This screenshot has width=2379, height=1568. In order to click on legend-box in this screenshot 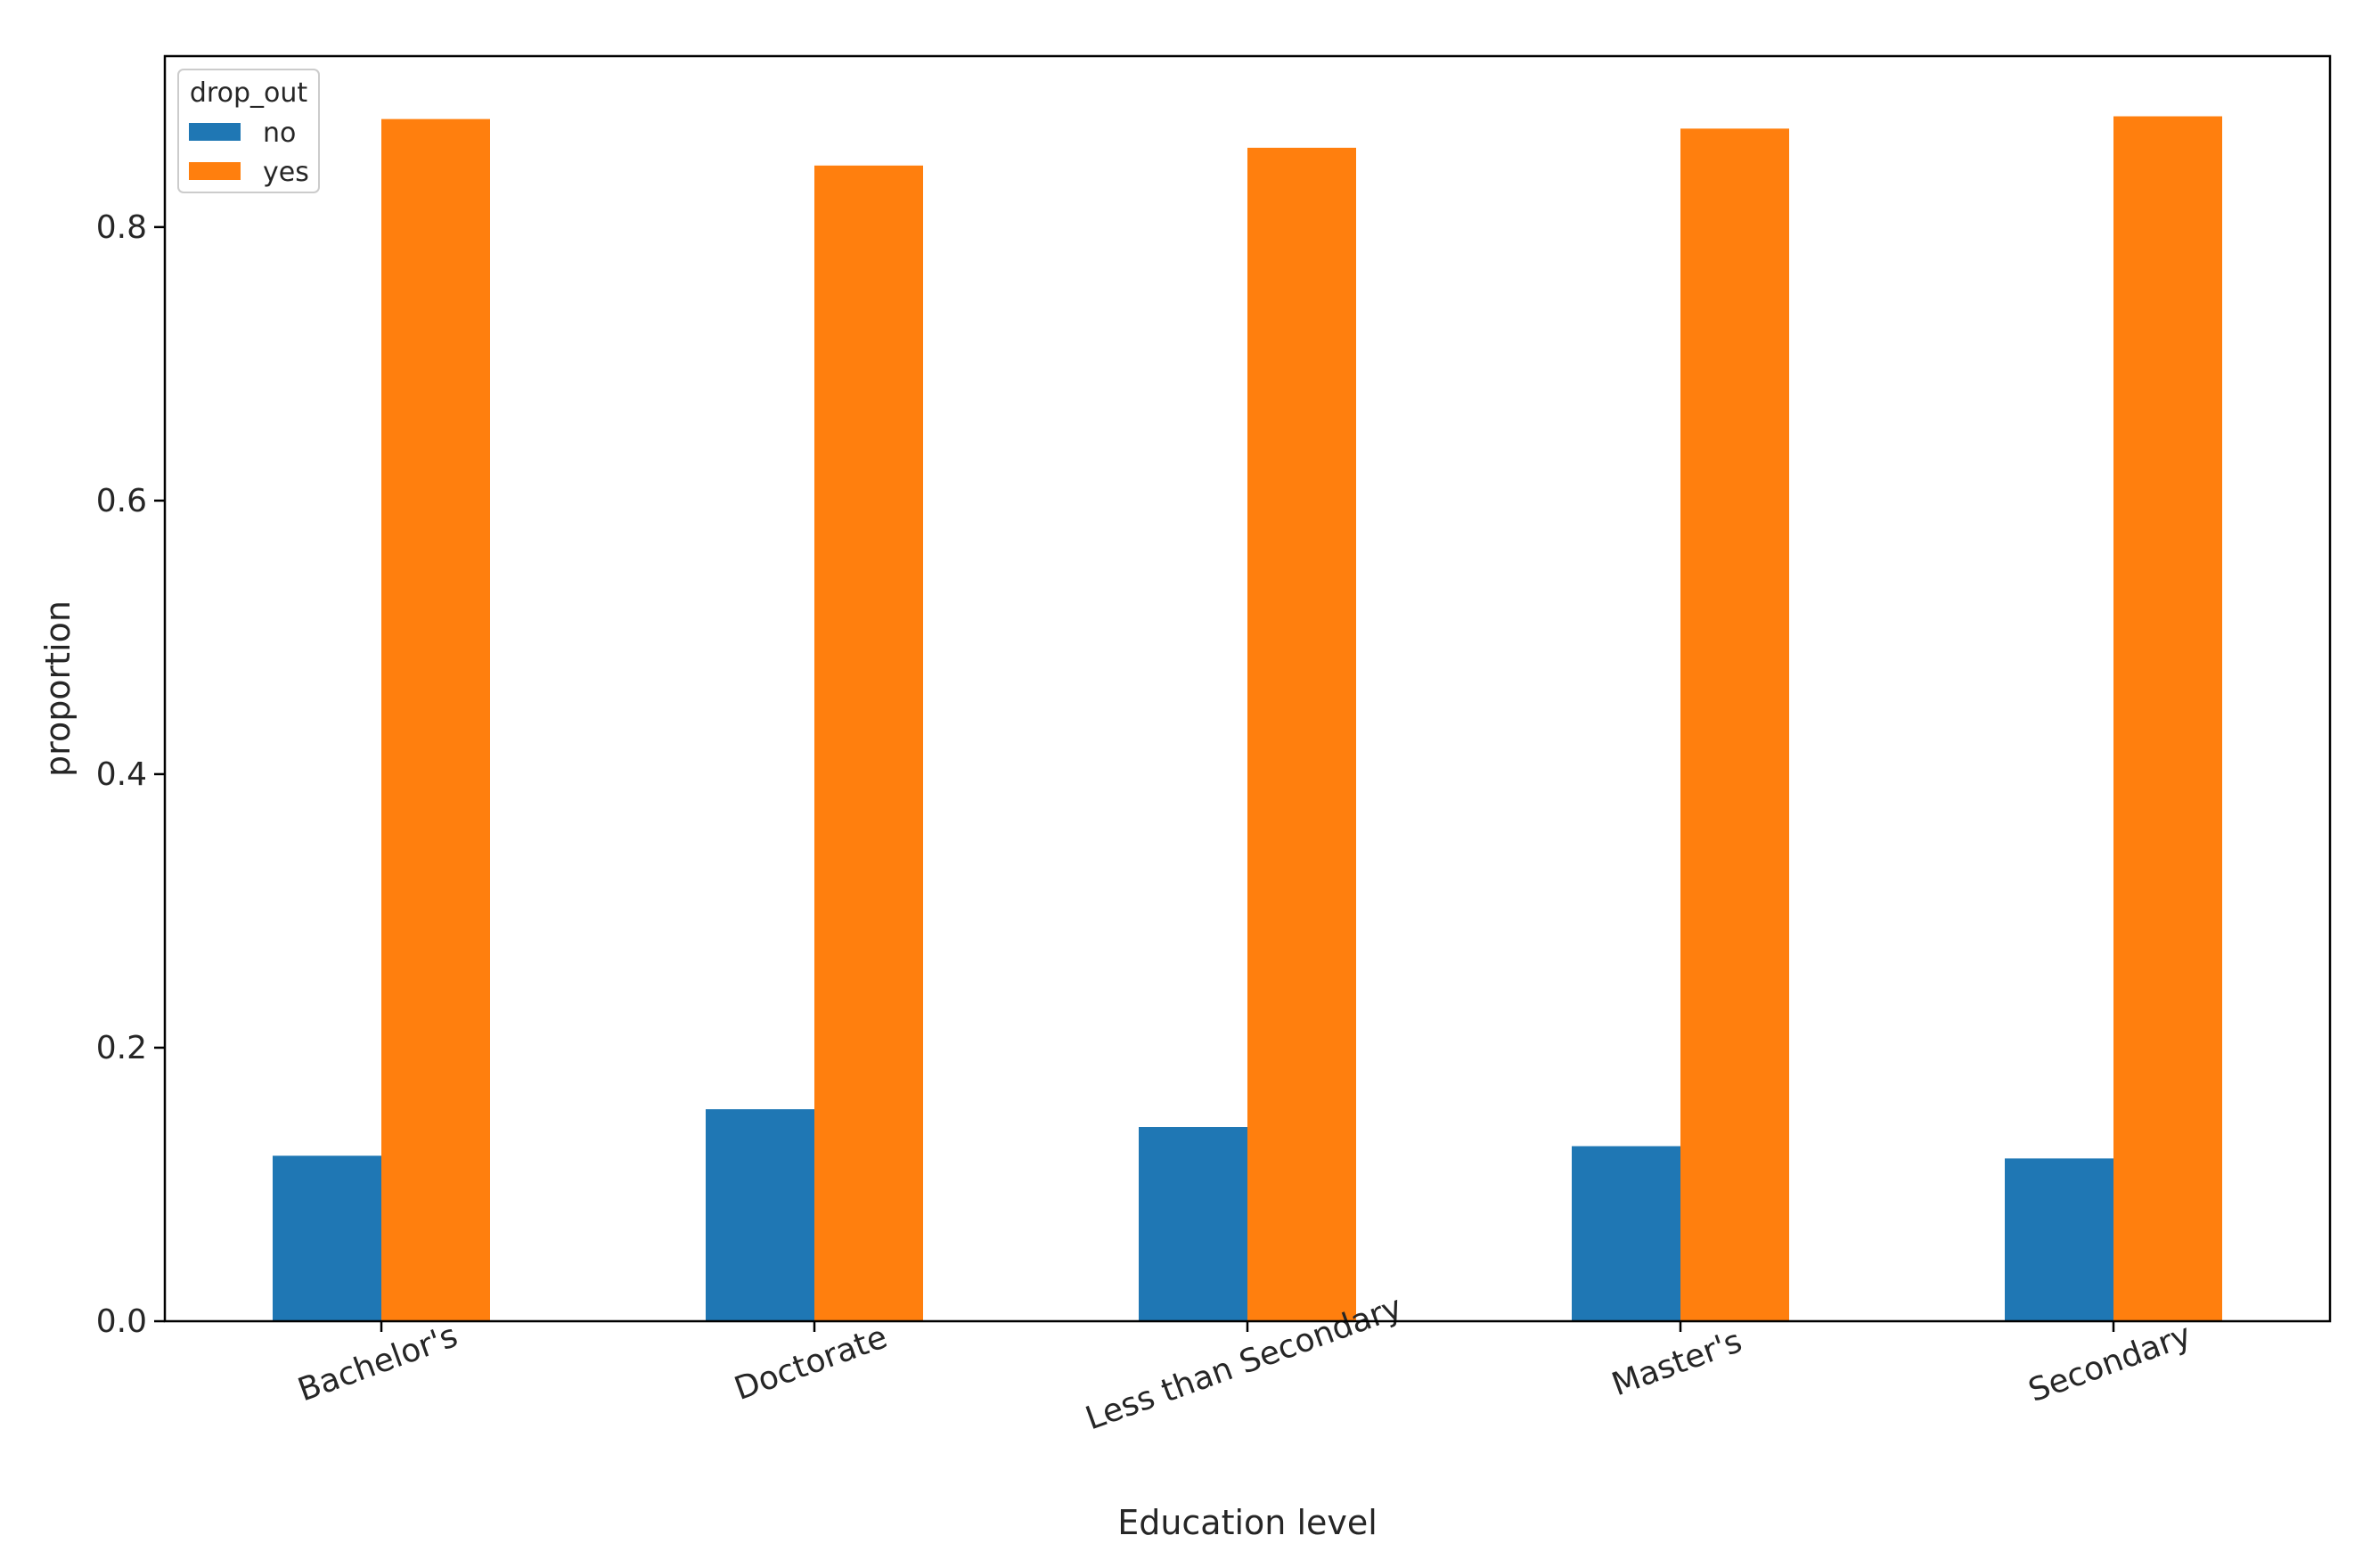, I will do `click(248, 131)`.